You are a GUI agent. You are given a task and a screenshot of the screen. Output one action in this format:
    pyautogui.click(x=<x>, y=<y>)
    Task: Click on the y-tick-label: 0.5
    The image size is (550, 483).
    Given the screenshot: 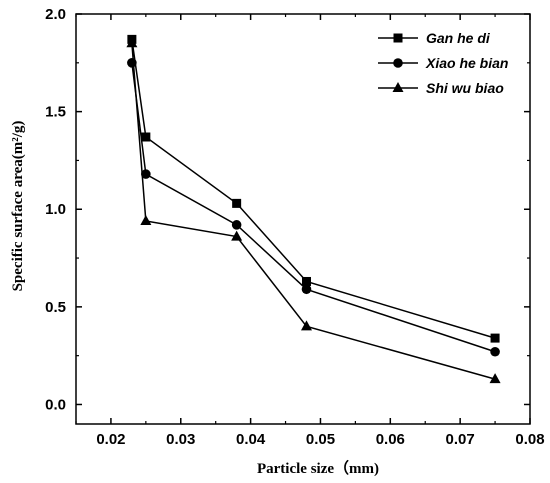 What is the action you would take?
    pyautogui.click(x=55, y=307)
    